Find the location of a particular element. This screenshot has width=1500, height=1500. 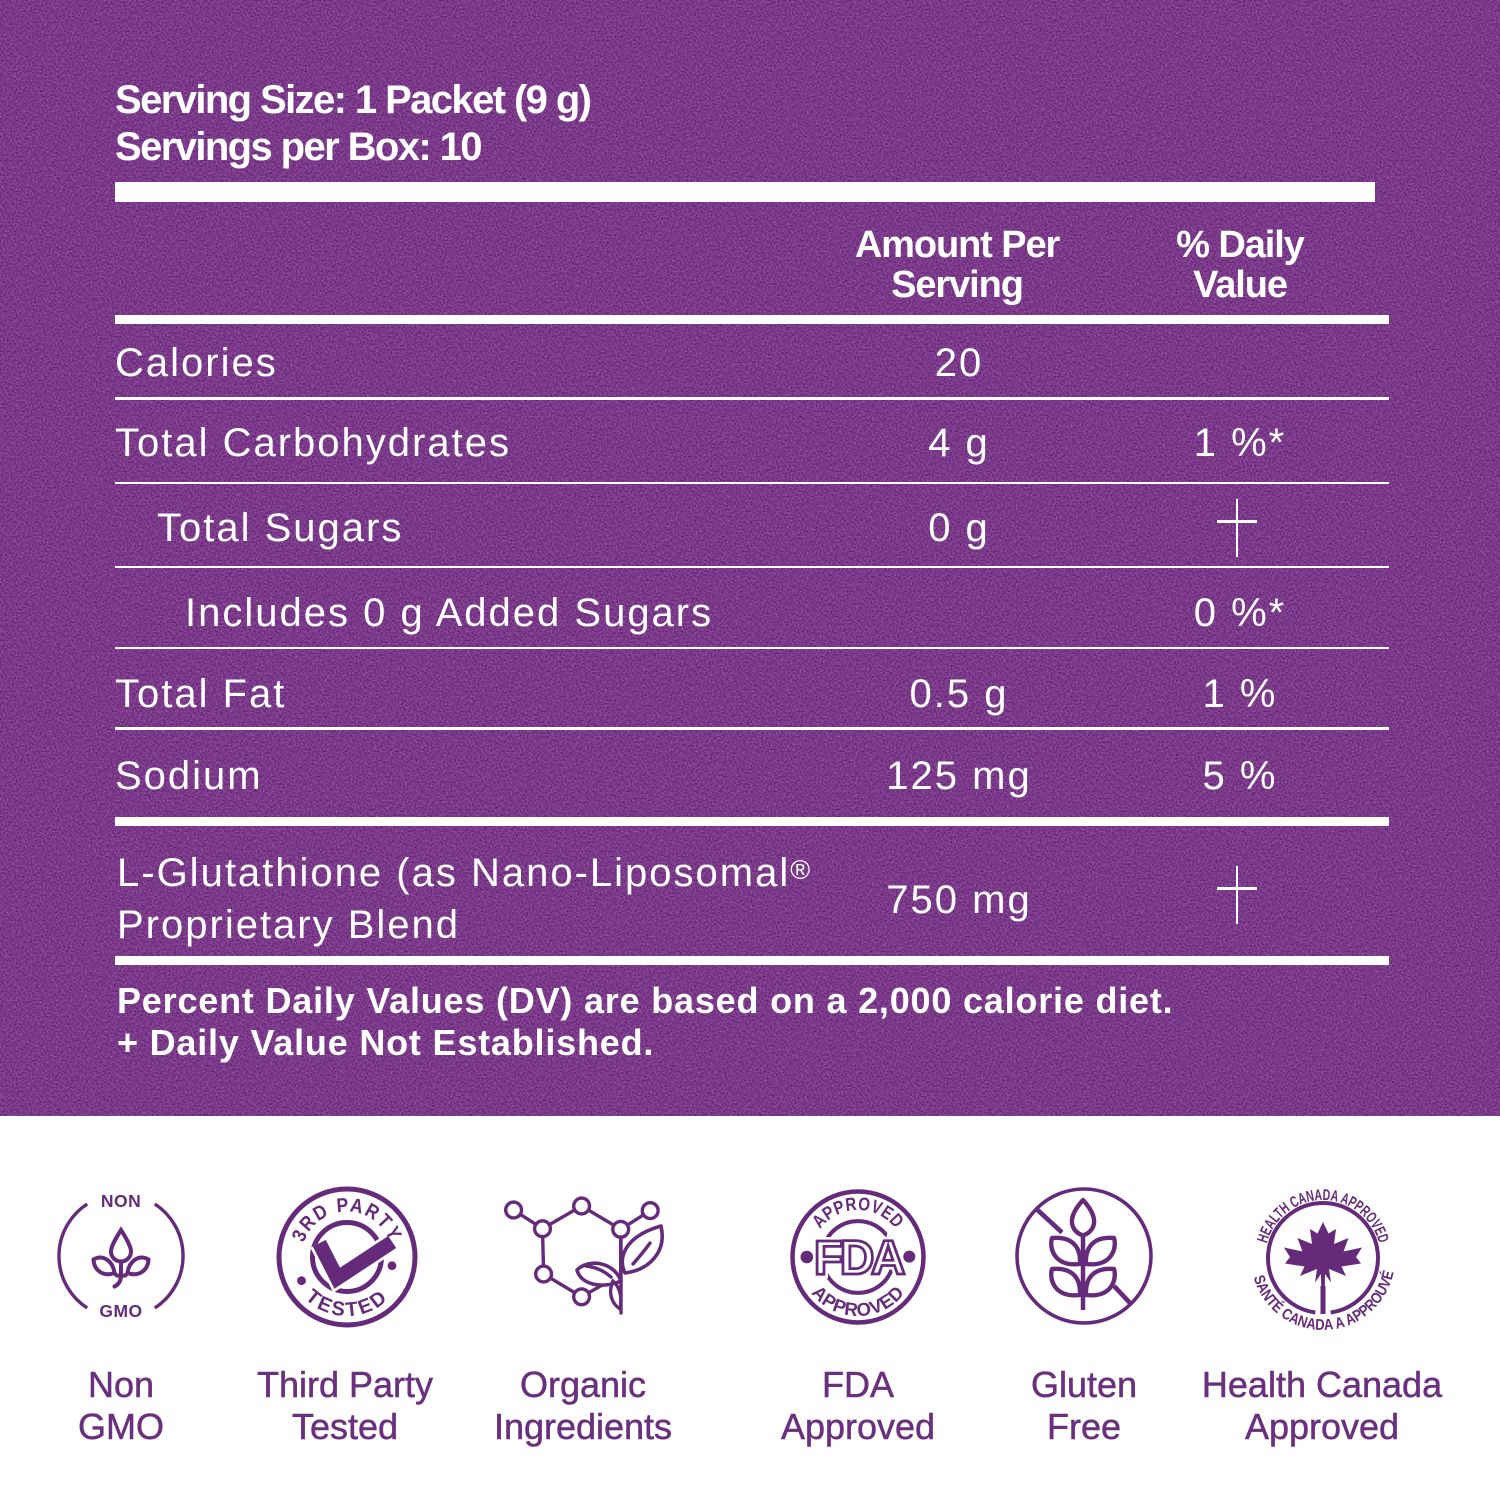

svg-text: APPROVED is located at coordinates (857, 1212).